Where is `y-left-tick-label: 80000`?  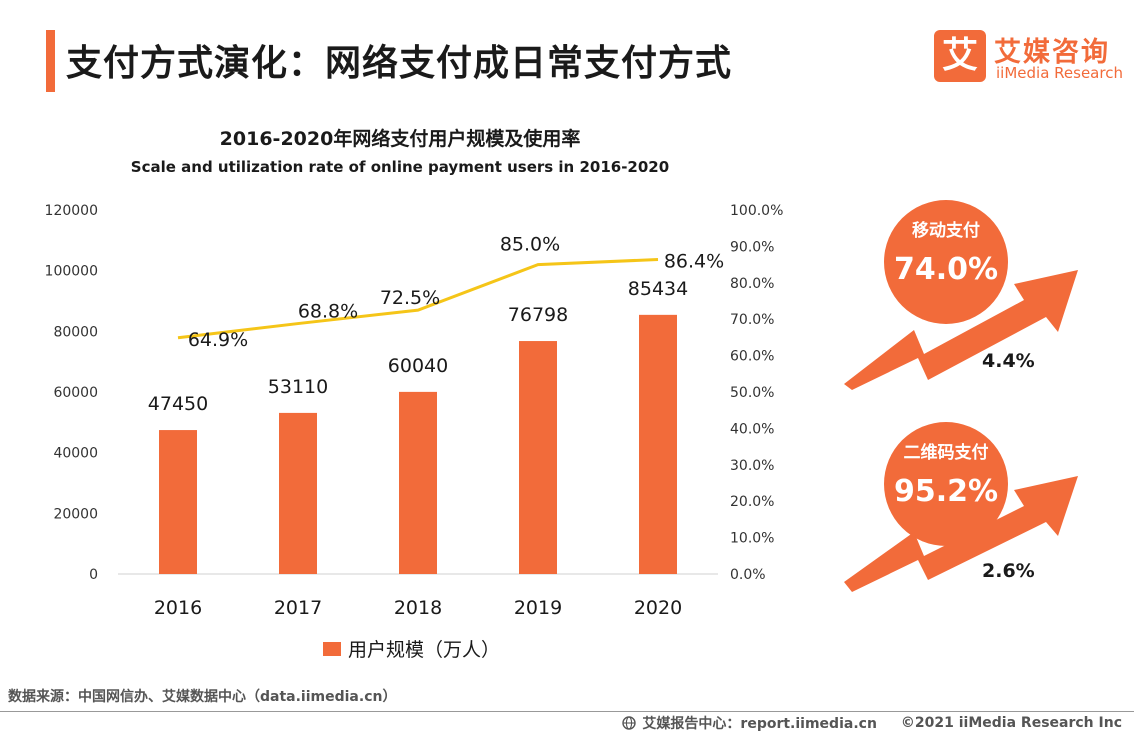 y-left-tick-label: 80000 is located at coordinates (75, 332).